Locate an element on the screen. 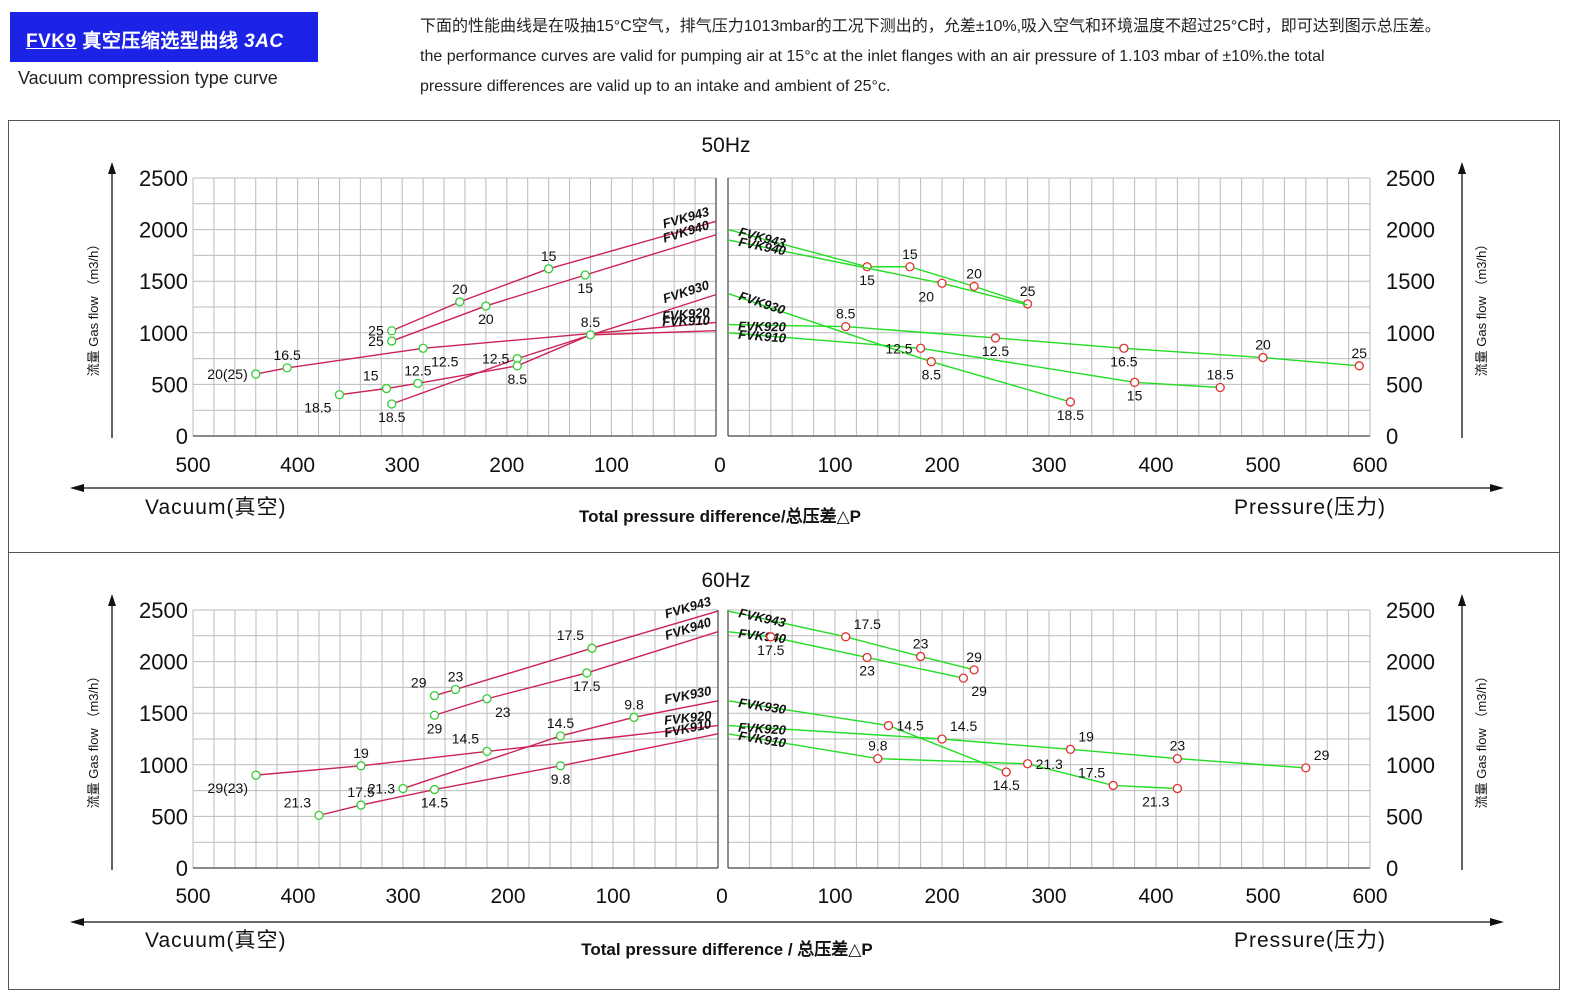 The height and width of the screenshot is (1007, 1587). y-tick-label-right: 2000 is located at coordinates (1410, 230).